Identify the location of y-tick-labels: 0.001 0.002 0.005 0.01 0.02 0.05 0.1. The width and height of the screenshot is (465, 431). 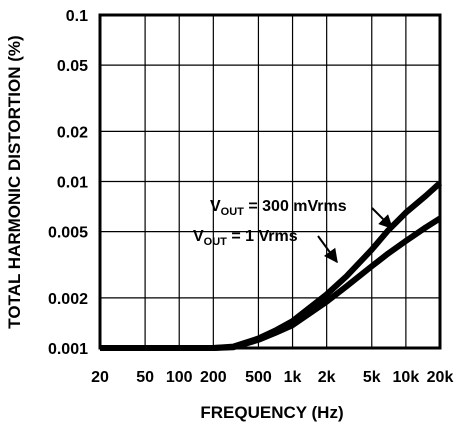
(68, 183).